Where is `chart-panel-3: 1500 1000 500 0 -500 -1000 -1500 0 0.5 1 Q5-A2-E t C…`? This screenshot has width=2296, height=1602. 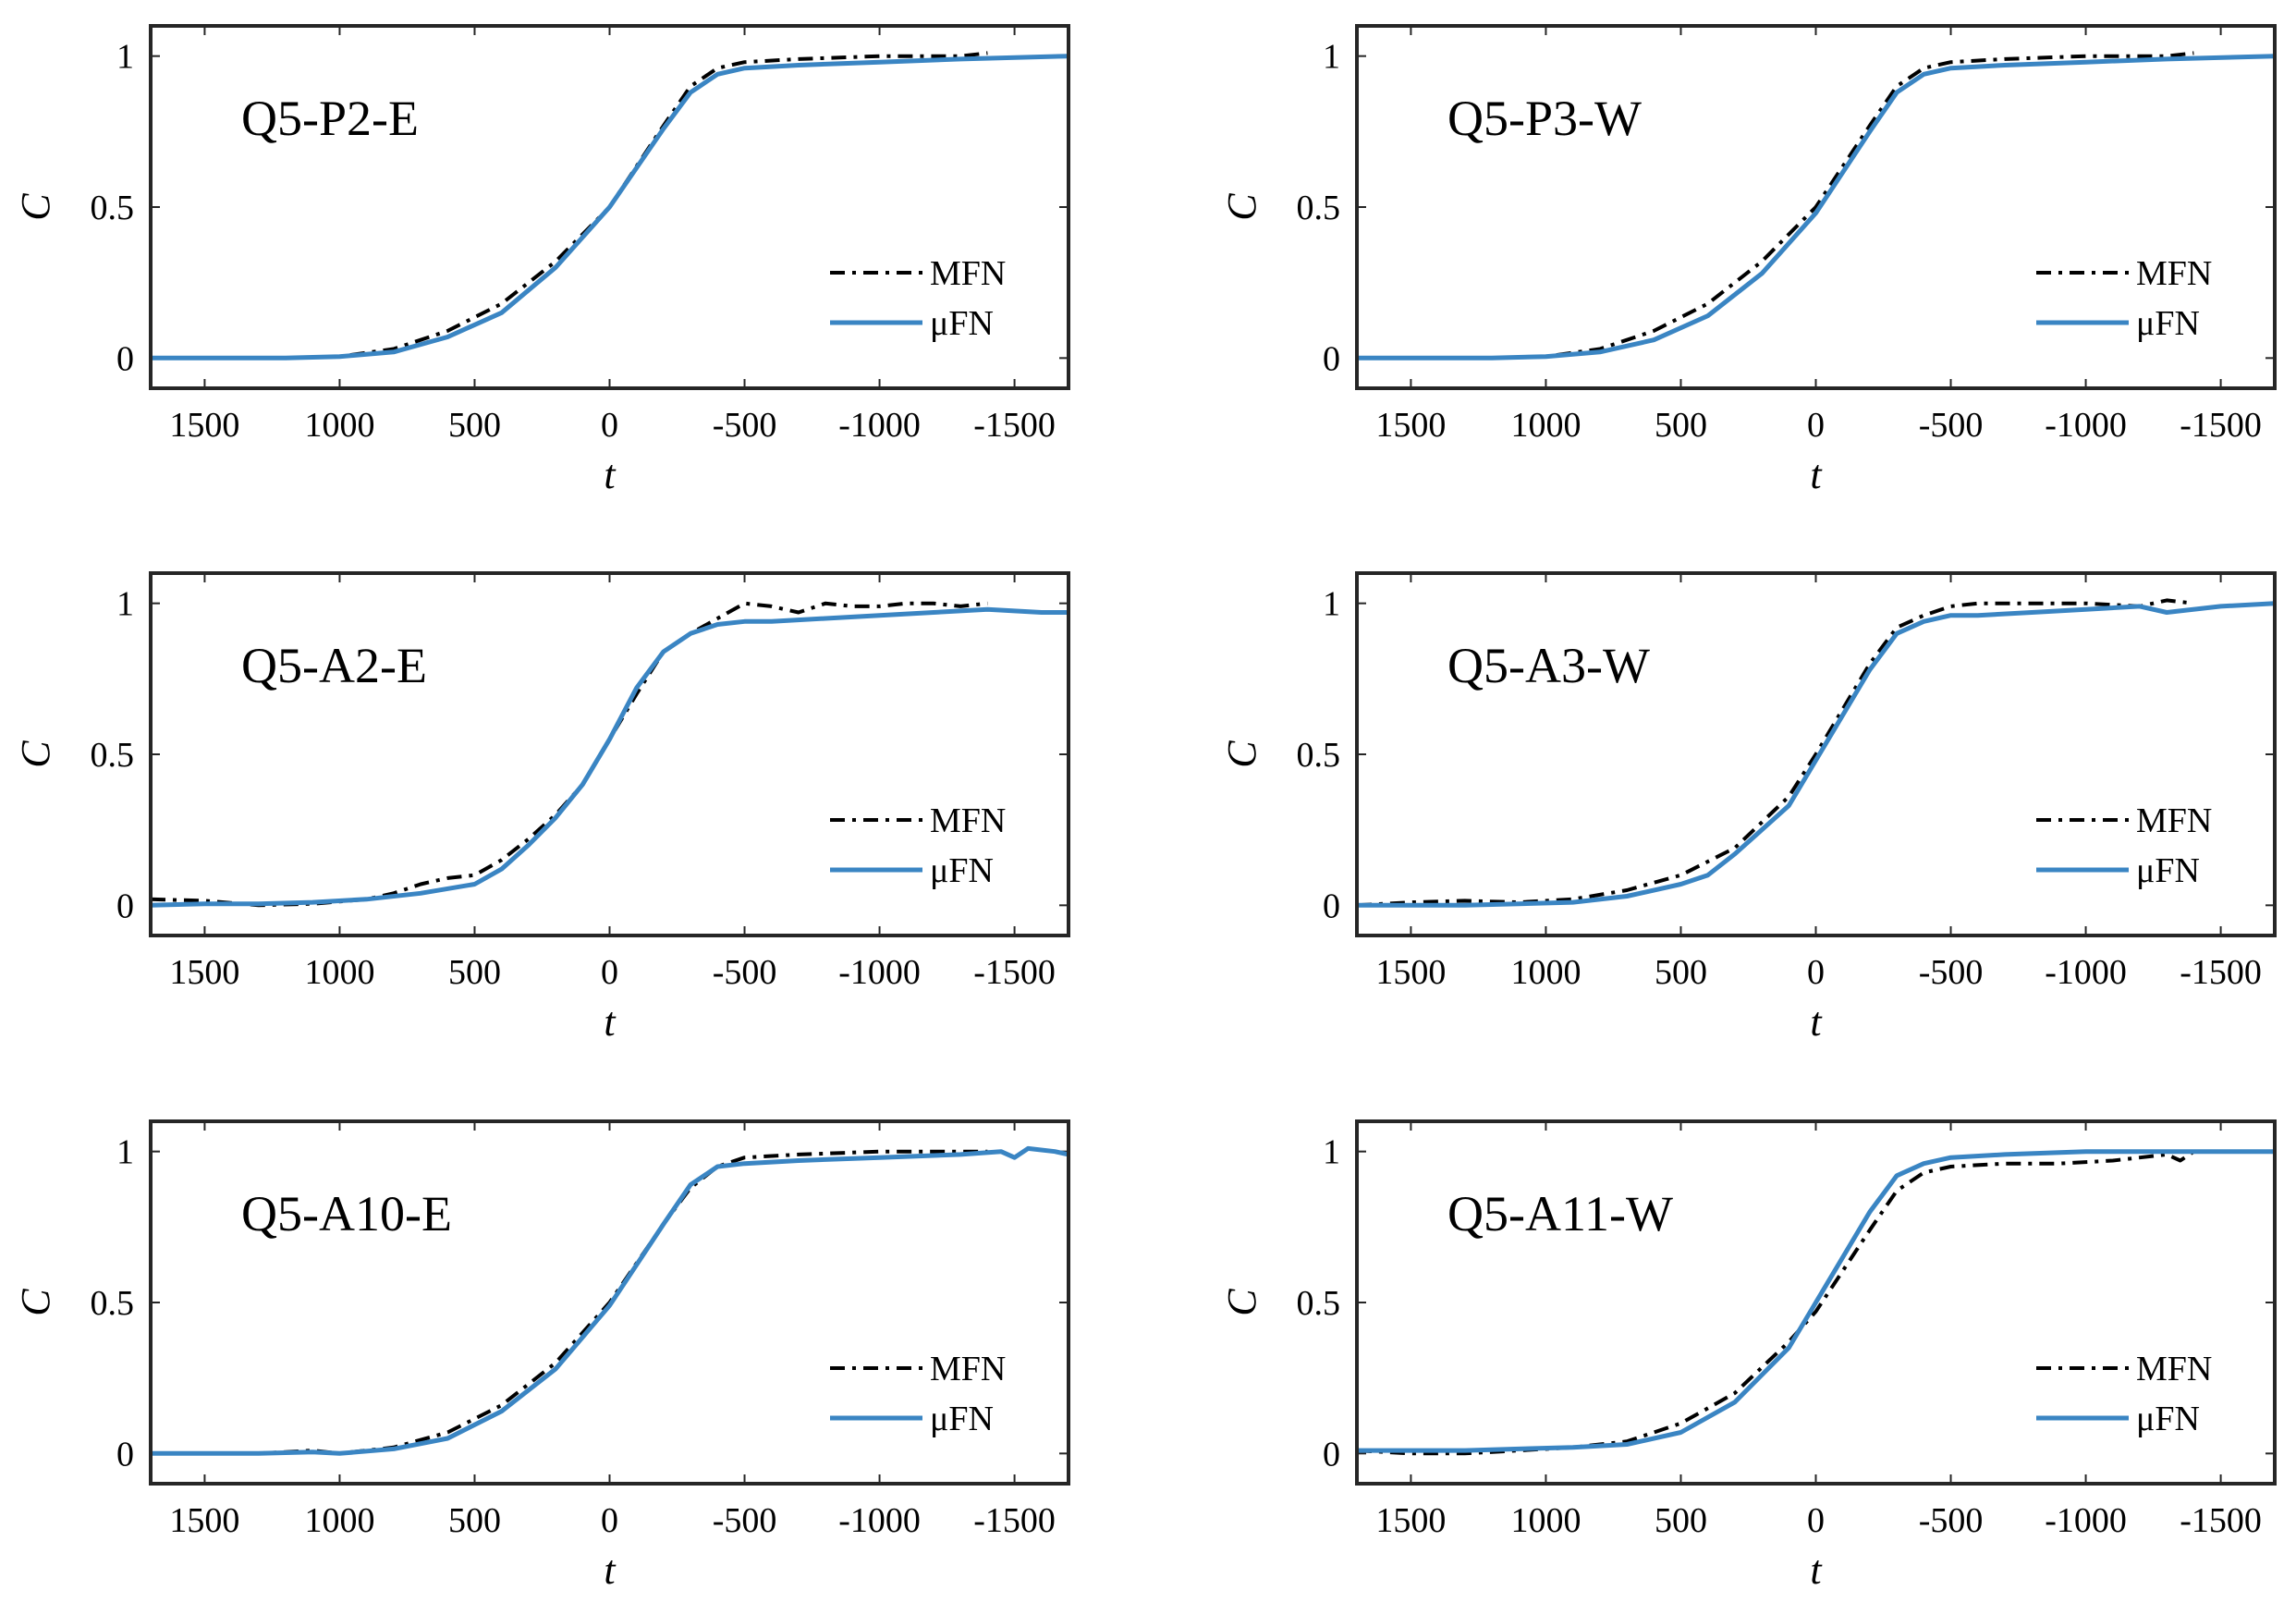
chart-panel-3: 1500 1000 500 0 -500 -1000 -1500 0 0.5 1 Q5-A2-E t C… is located at coordinates (541, 808).